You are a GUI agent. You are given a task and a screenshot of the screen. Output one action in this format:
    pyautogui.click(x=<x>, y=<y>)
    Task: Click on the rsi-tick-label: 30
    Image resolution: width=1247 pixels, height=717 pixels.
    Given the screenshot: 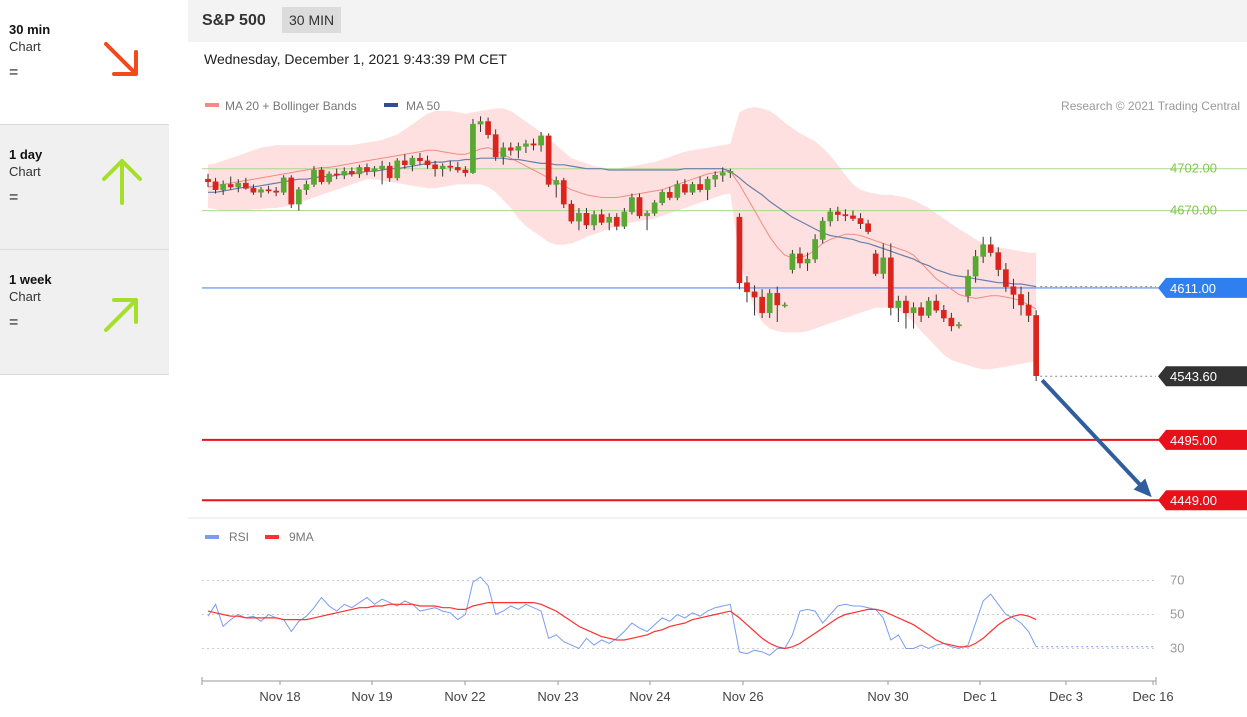 What is the action you would take?
    pyautogui.click(x=1177, y=648)
    